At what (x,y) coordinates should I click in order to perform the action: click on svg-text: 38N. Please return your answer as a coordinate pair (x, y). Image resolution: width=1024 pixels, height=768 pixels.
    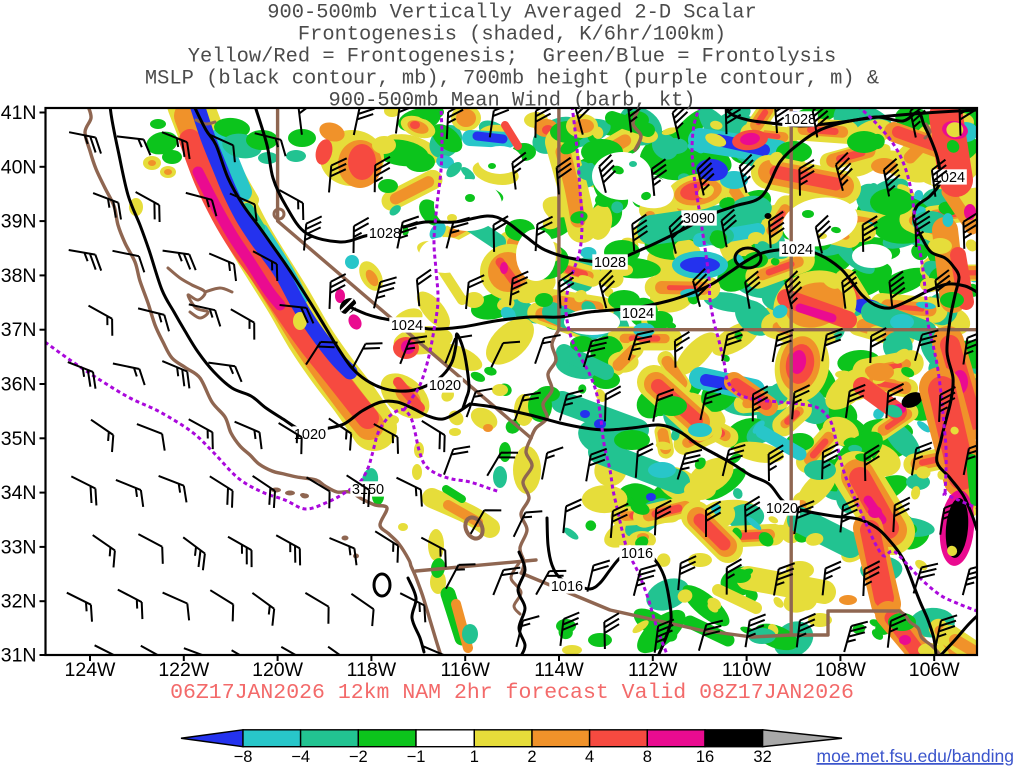
    Looking at the image, I should click on (19, 276).